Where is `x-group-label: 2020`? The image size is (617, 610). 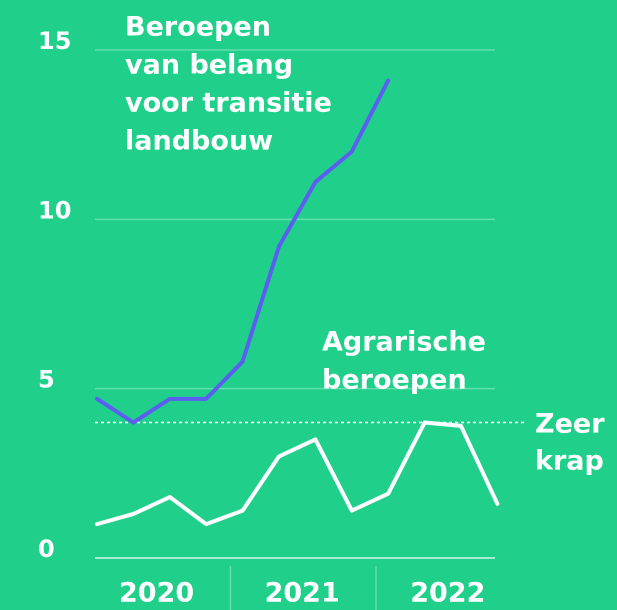 x-group-label: 2020 is located at coordinates (156, 593).